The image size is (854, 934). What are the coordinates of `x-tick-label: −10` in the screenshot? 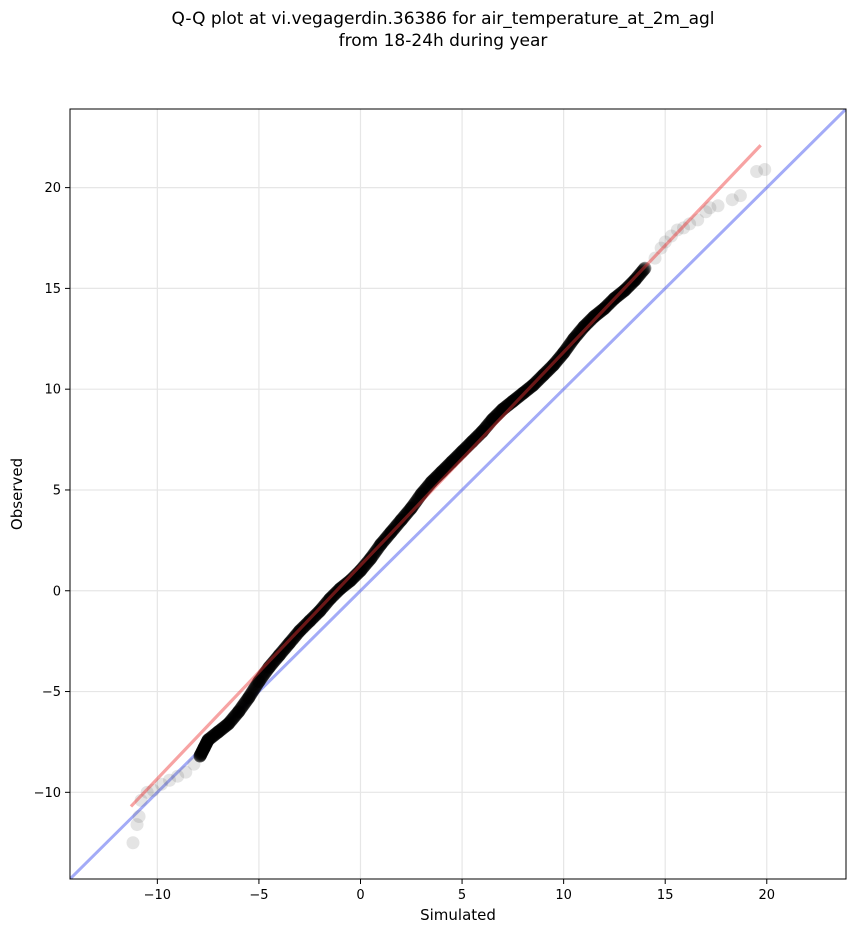 It's located at (157, 895).